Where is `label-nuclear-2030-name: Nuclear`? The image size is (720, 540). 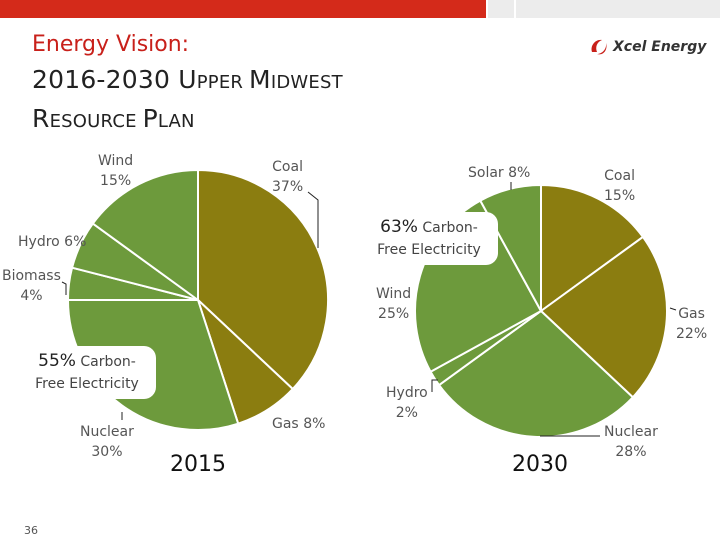
label-nuclear-2030-name: Nuclear is located at coordinates (631, 432).